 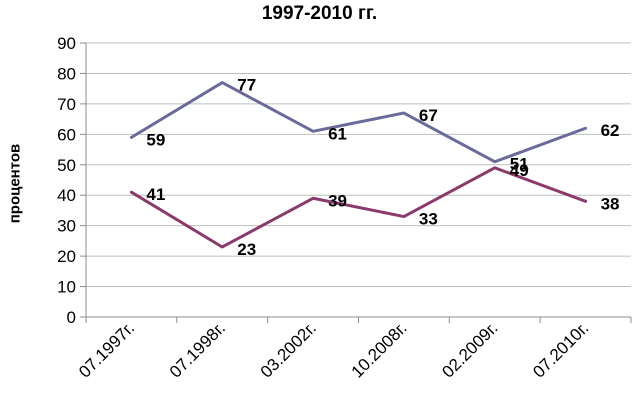 What do you see at coordinates (610, 203) in the screenshot?
I see `data-label: 38` at bounding box center [610, 203].